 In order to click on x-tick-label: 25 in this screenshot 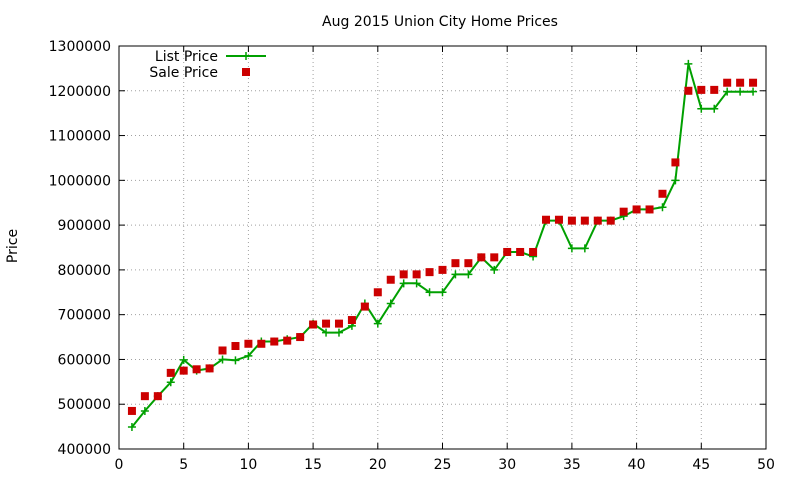, I will do `click(443, 465)`.